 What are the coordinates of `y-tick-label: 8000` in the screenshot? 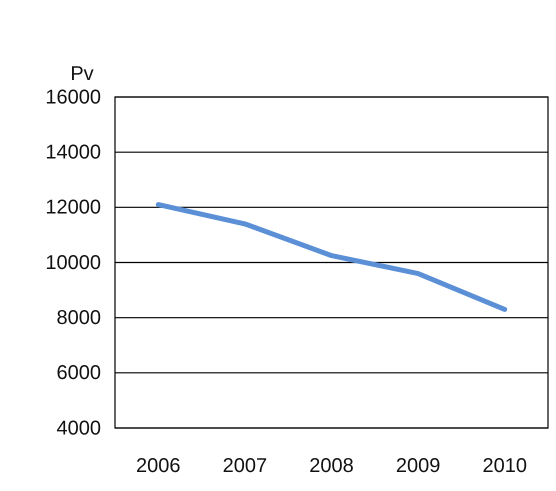 It's located at (78, 318).